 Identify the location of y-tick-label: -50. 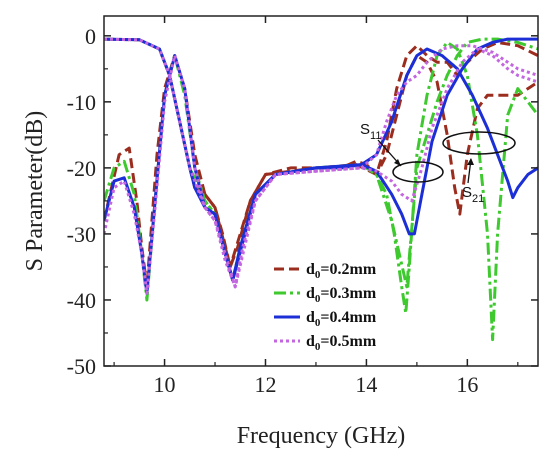
(81, 366).